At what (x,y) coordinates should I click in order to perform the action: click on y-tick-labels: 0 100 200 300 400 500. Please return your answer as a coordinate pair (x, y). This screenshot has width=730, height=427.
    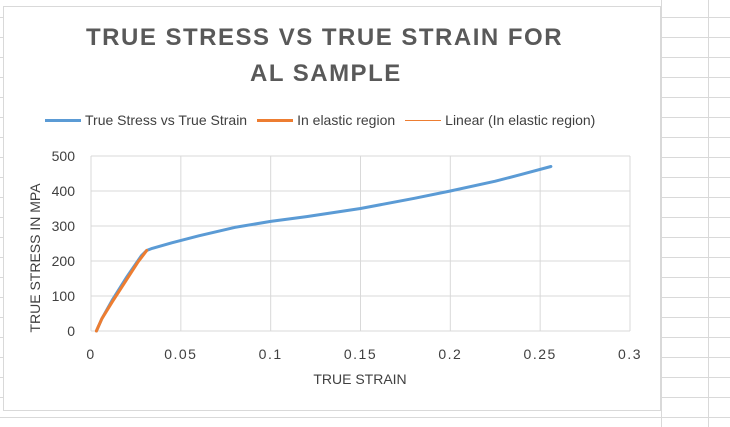
    Looking at the image, I should click on (64, 243).